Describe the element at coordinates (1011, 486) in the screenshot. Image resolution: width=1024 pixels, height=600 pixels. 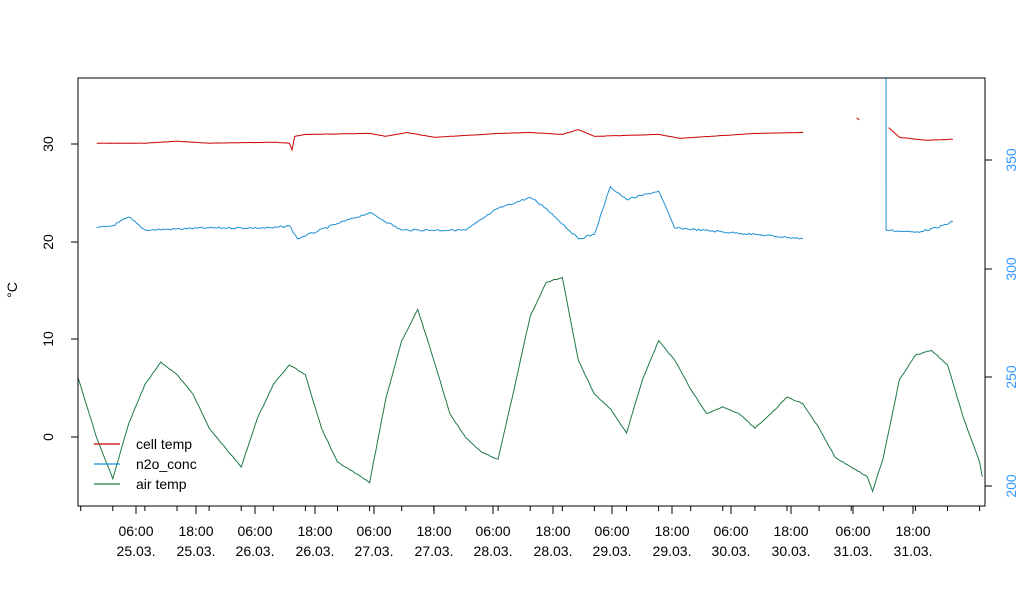
I see `y2-tick-label: 200` at that location.